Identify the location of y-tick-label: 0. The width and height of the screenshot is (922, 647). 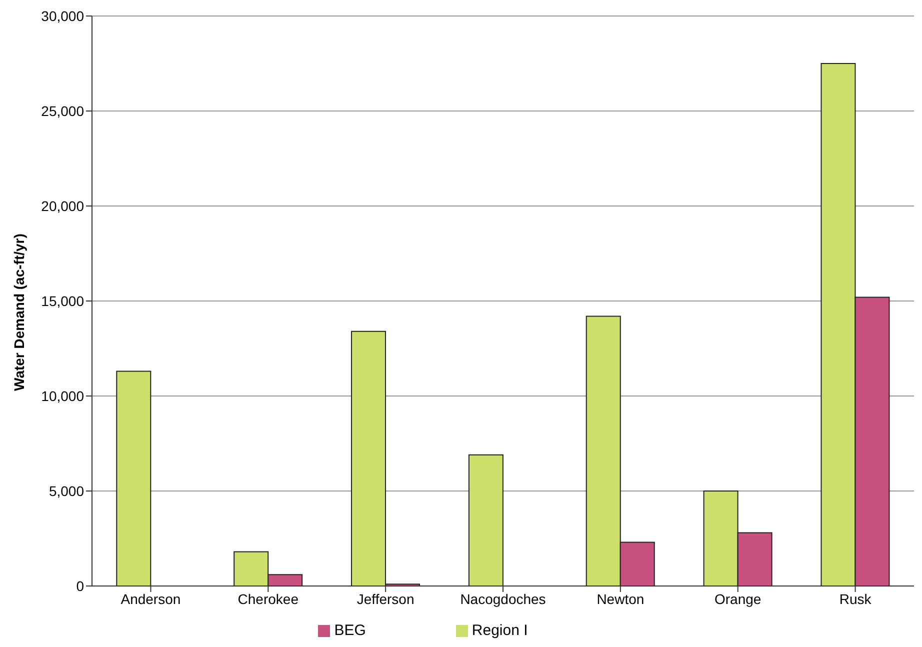
(80, 586).